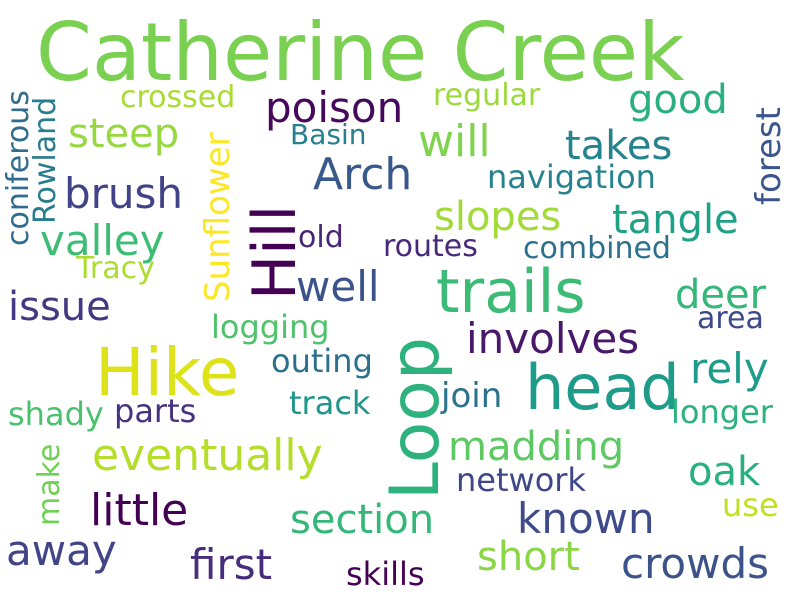 This screenshot has width=800, height=600. Describe the element at coordinates (602, 387) in the screenshot. I see `word-head: head` at that location.